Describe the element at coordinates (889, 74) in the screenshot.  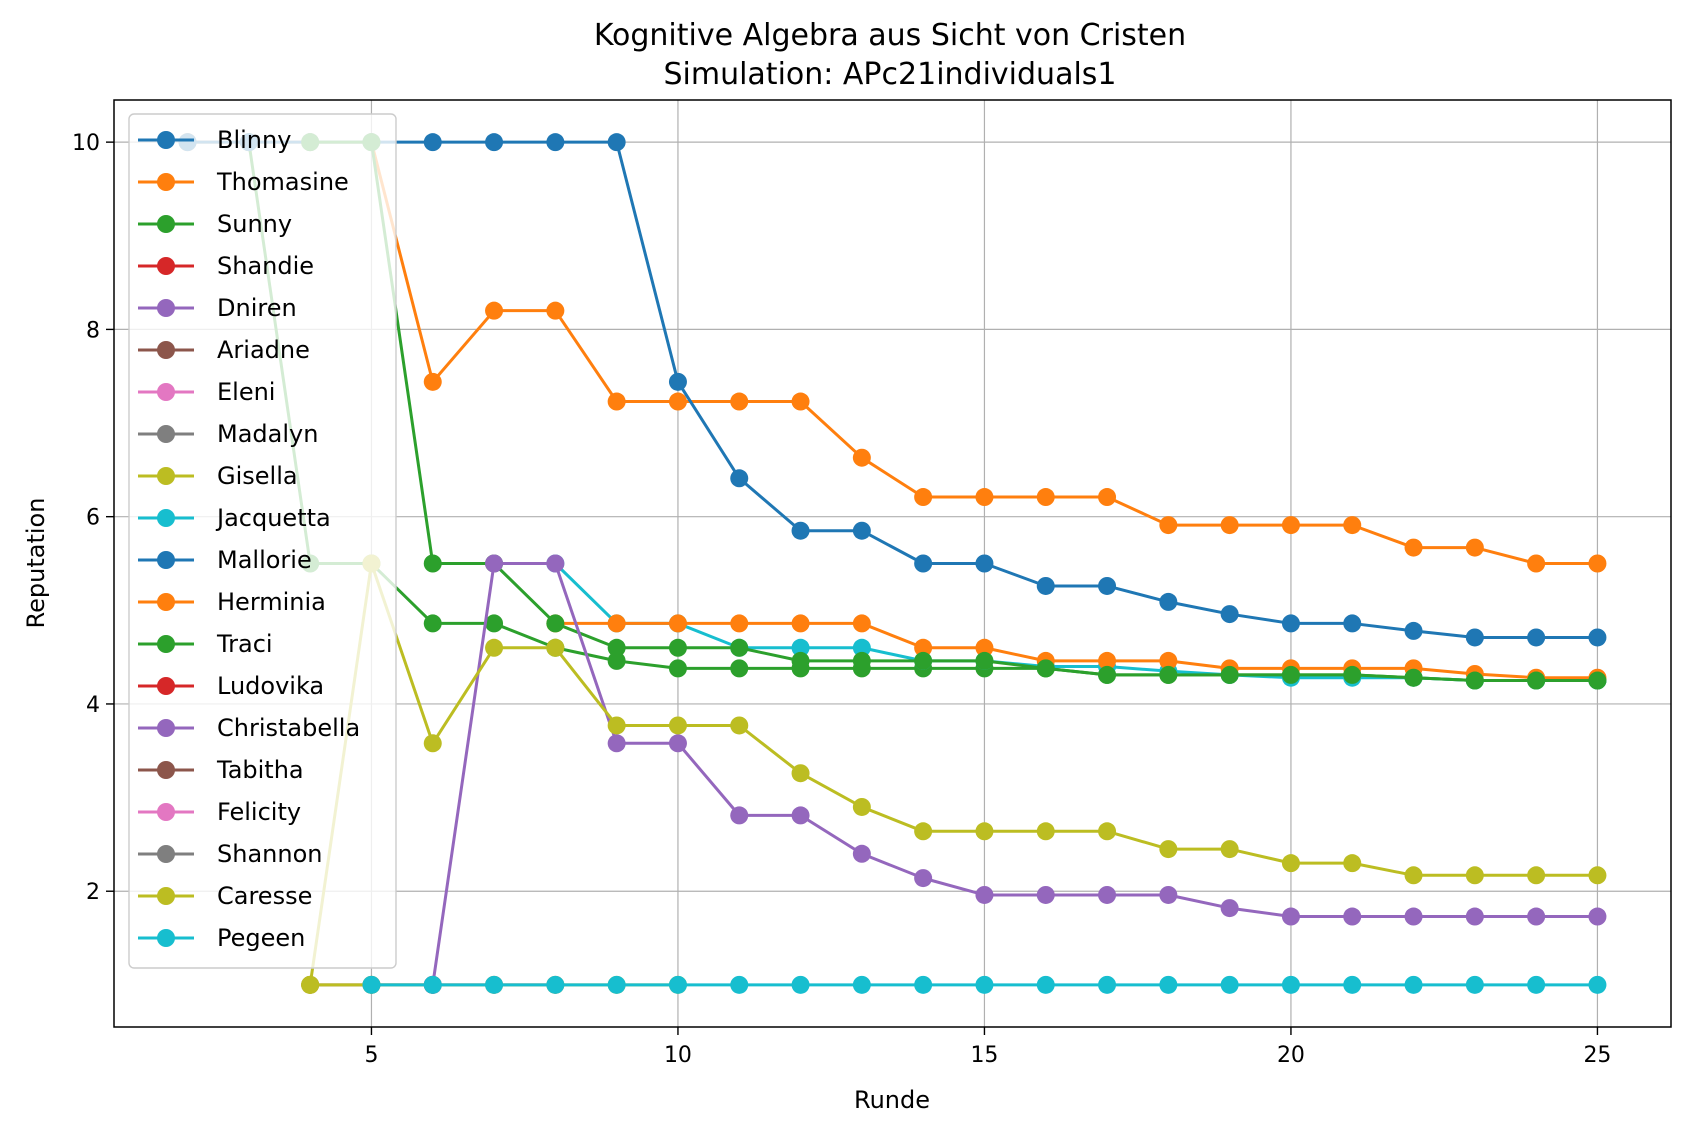
I see `chart-subtitle: Simulation: APc21individuals1` at that location.